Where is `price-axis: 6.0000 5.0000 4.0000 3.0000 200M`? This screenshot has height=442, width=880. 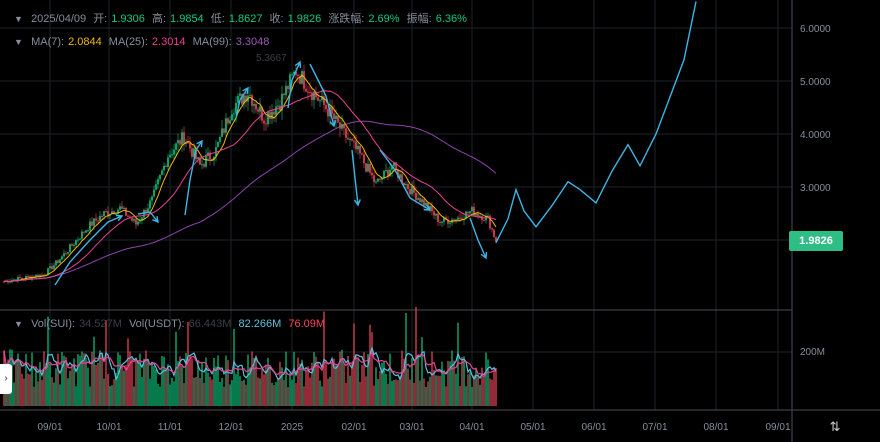
price-axis: 6.0000 5.0000 4.0000 3.0000 200M is located at coordinates (815, 191).